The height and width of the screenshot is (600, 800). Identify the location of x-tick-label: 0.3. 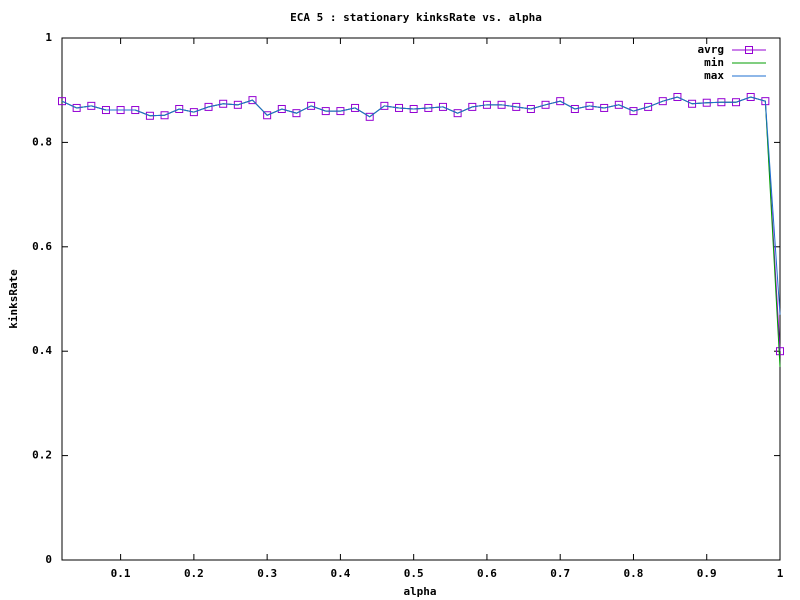
(267, 573).